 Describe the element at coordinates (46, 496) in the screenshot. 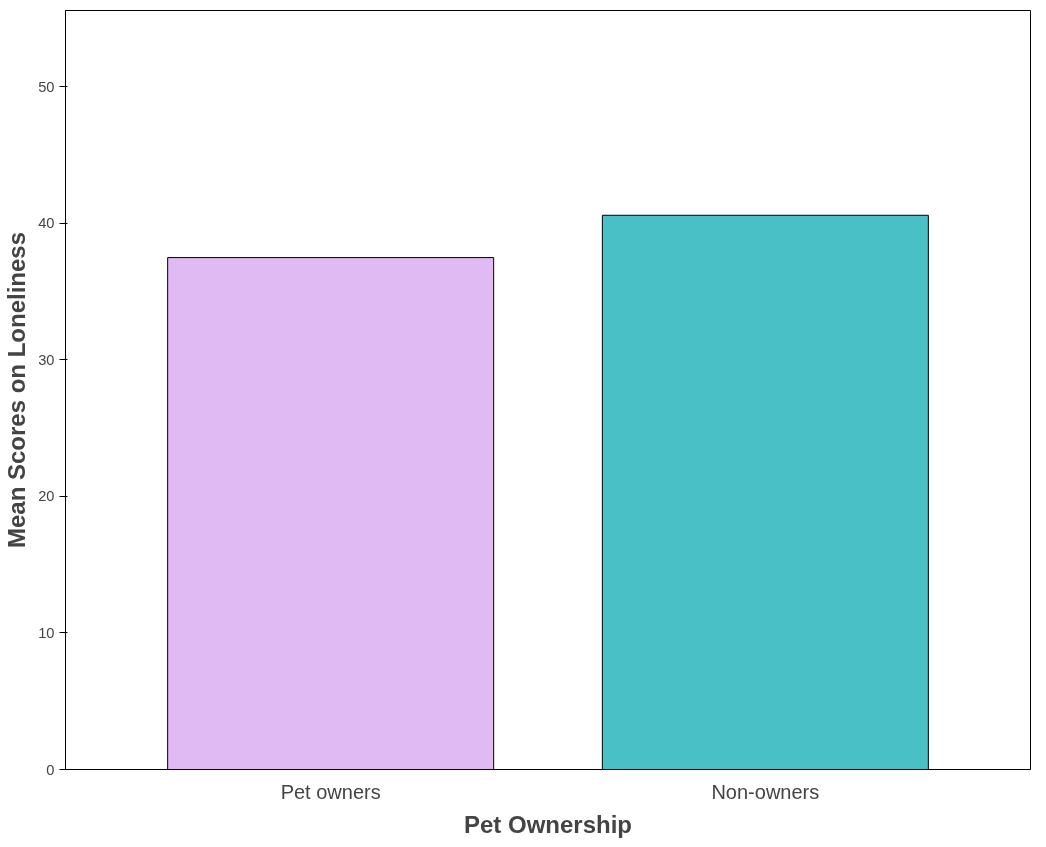

I see `y-tick-label: 20` at that location.